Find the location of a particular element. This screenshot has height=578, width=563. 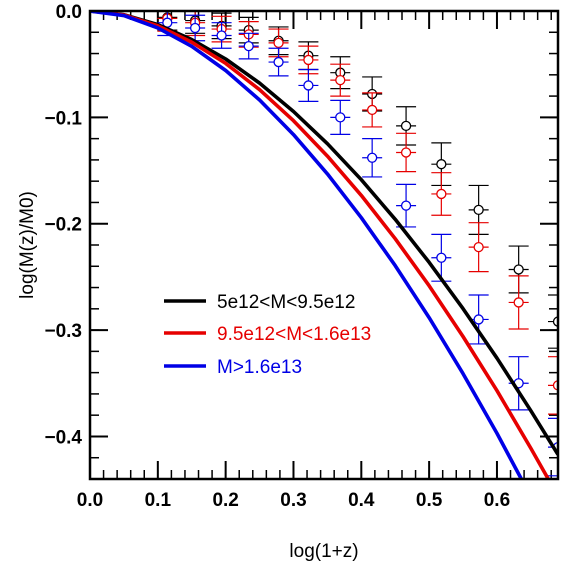

y-tick-labels: 0.0 −0.1 −0.2 −0.3 −0.4 is located at coordinates (63, 225).